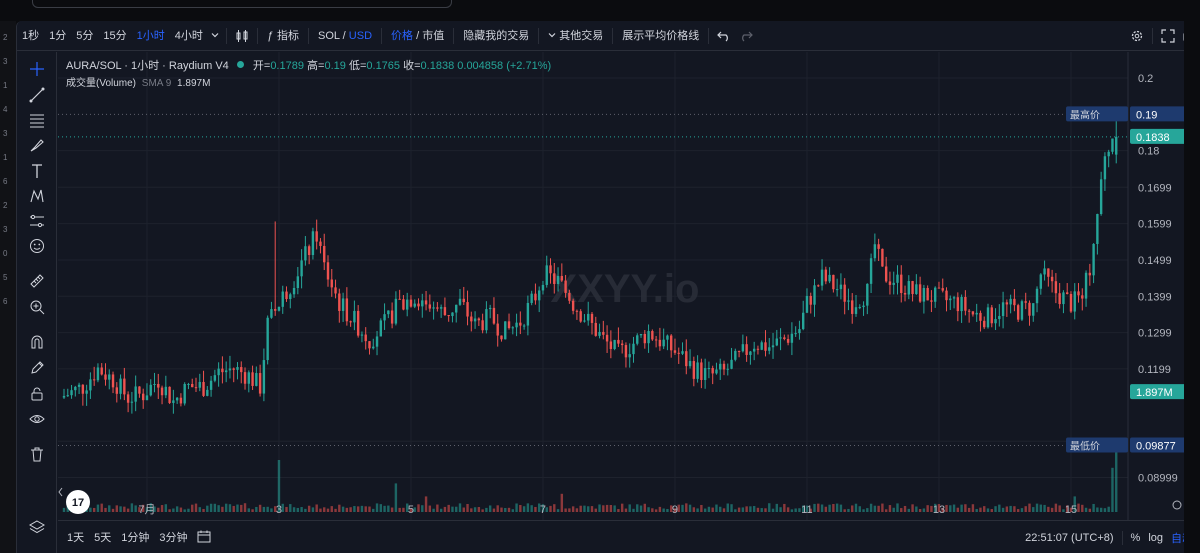  What do you see at coordinates (345, 36) in the screenshot?
I see `currency-toggle: SOL / USD` at bounding box center [345, 36].